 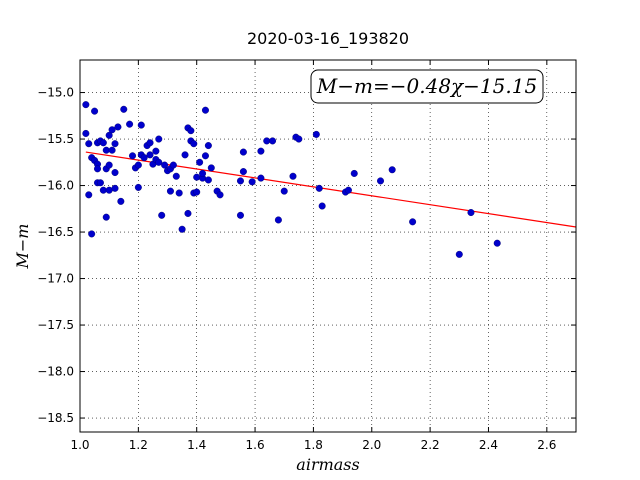 I want to click on fit-equation: M−m=−0.48χ−15.15, so click(x=426, y=86).